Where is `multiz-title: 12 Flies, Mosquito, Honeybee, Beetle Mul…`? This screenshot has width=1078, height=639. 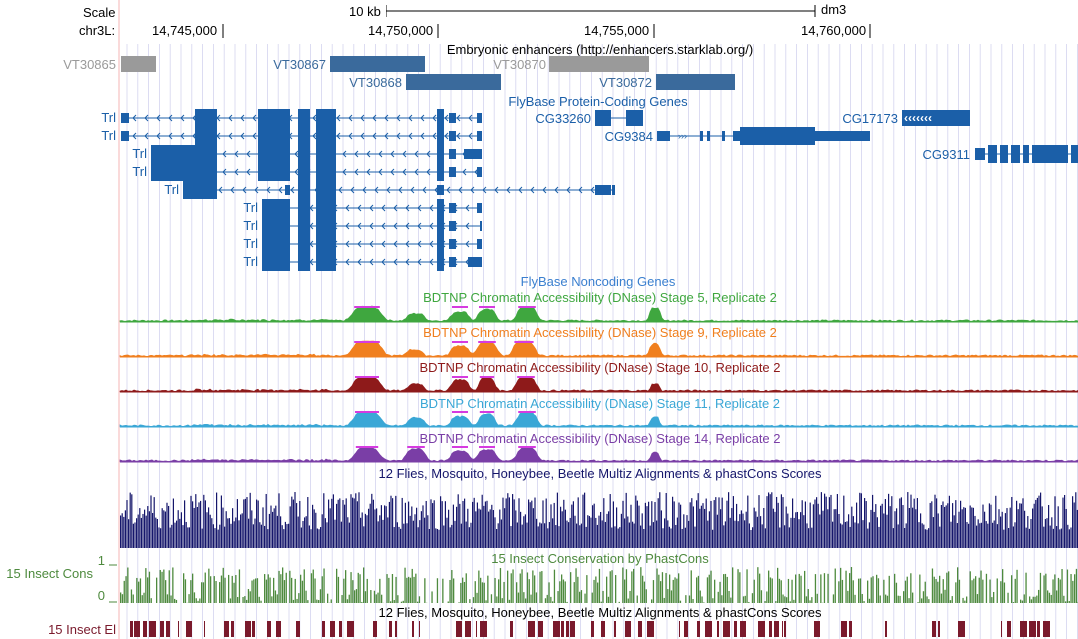
multiz-title: 12 Flies, Mosquito, Honeybee, Beetle Mul… is located at coordinates (600, 473).